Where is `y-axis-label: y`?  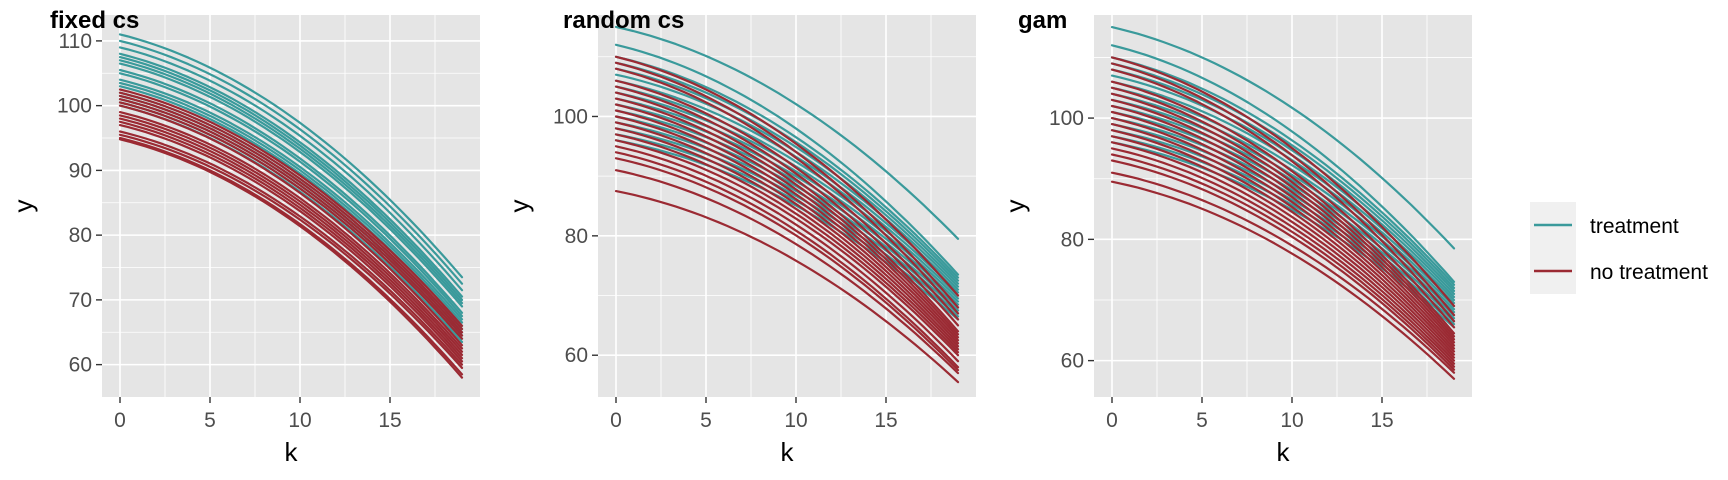 y-axis-label: y is located at coordinates (1015, 206).